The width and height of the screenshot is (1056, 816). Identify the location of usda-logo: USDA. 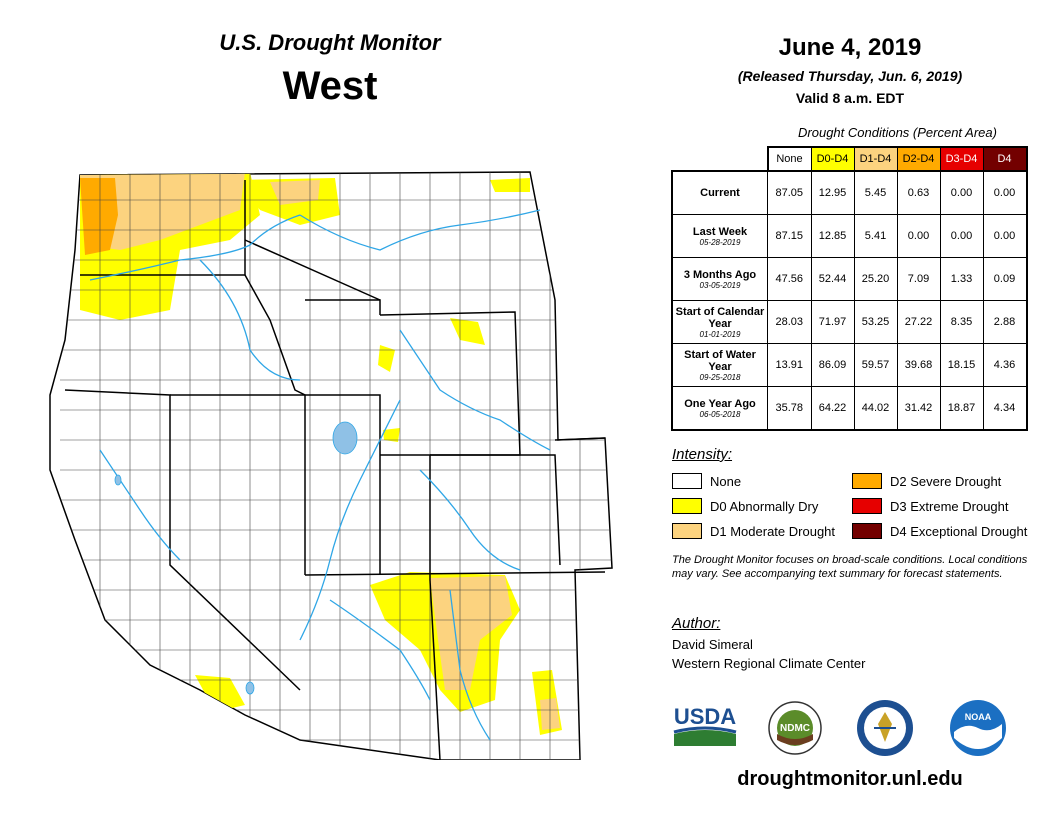
(705, 725).